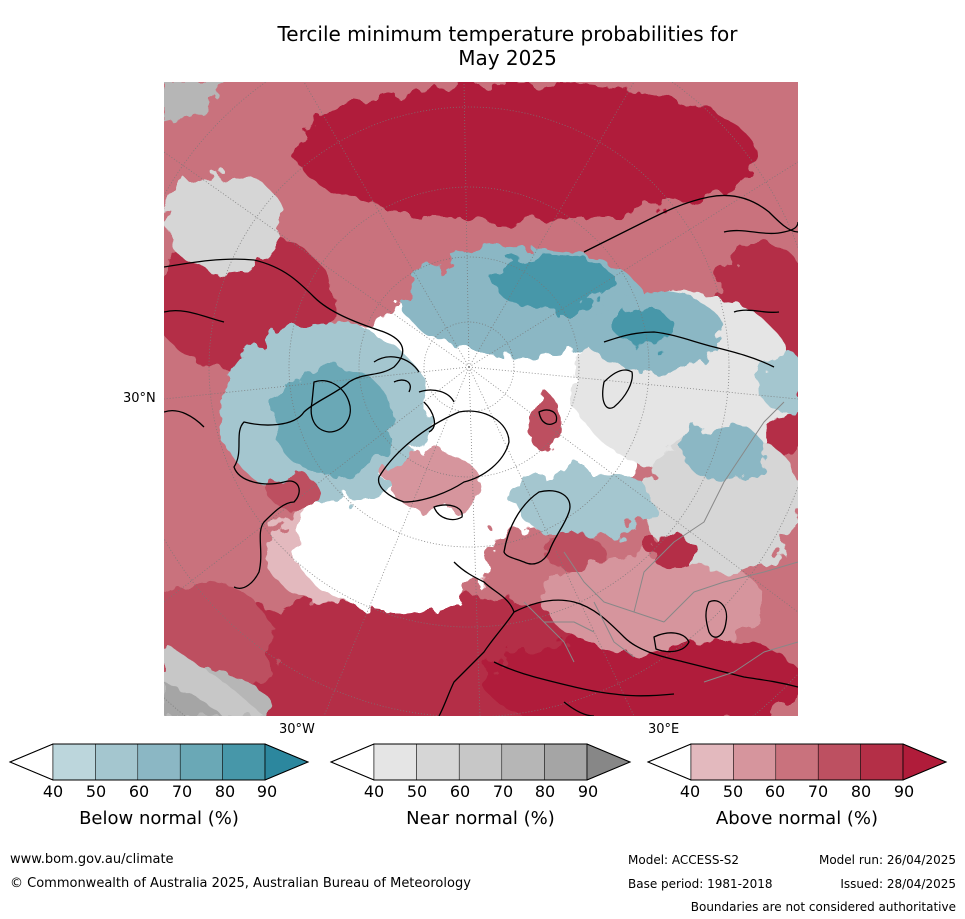 The height and width of the screenshot is (919, 965). I want to click on below-zone-arctic-core, so click(554, 282).